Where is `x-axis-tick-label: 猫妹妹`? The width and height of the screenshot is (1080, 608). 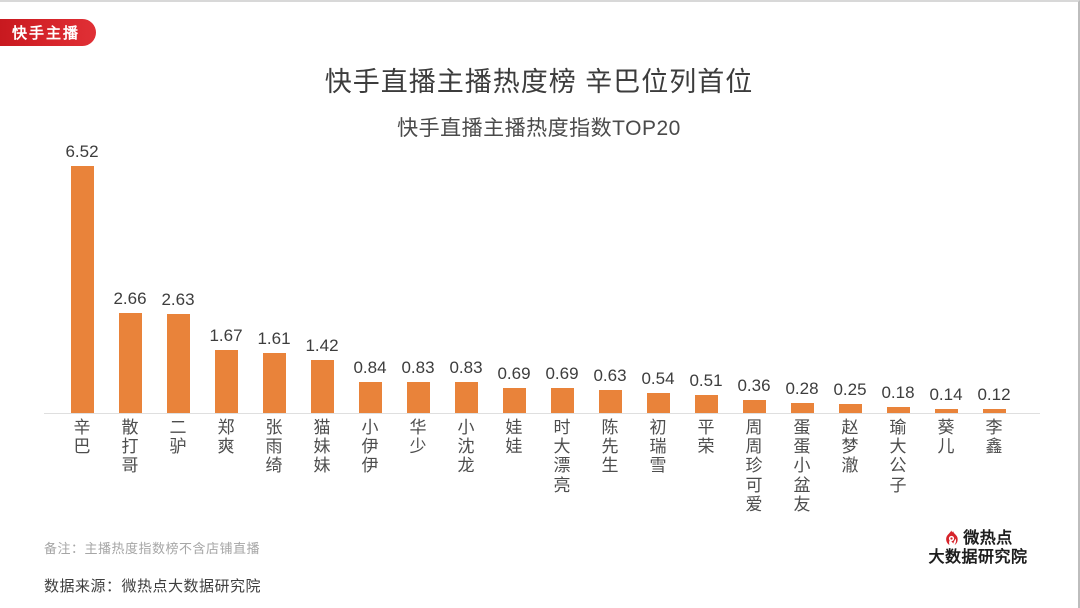
x-axis-tick-label: 猫妹妹 is located at coordinates (322, 447).